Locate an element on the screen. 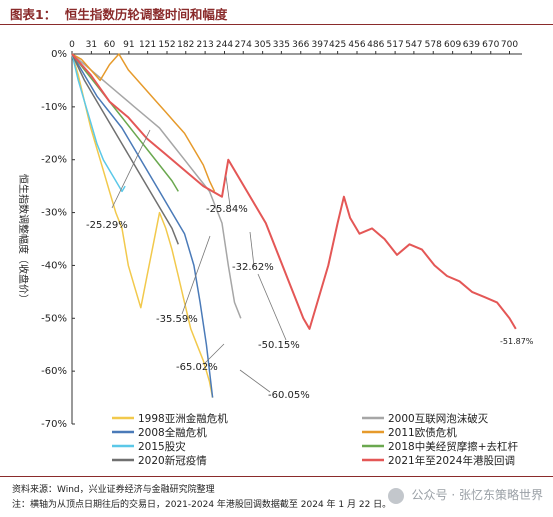  source-note: 资料来源：Wind，兴业证券经济与金融研究院整理 is located at coordinates (113, 490).